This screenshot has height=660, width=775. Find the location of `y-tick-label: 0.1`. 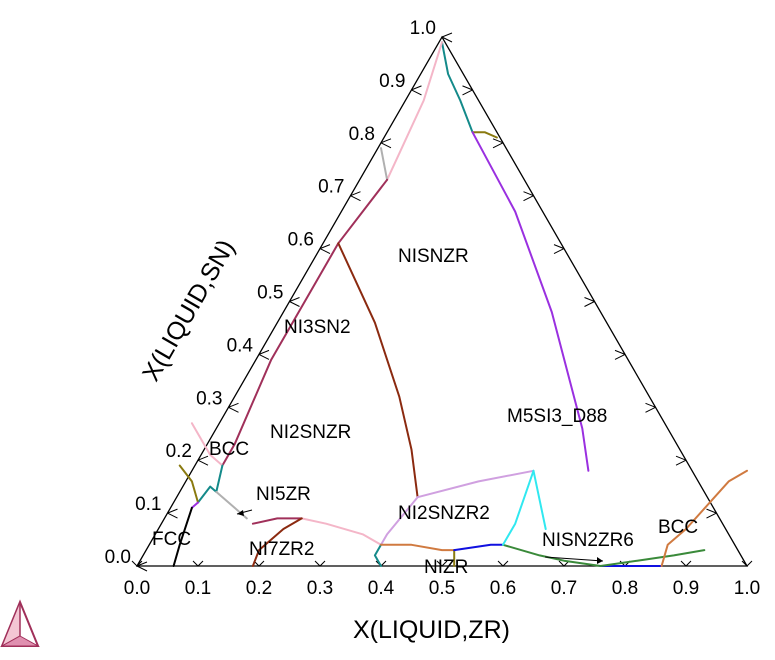

y-tick-label: 0.1 is located at coordinates (148, 504).